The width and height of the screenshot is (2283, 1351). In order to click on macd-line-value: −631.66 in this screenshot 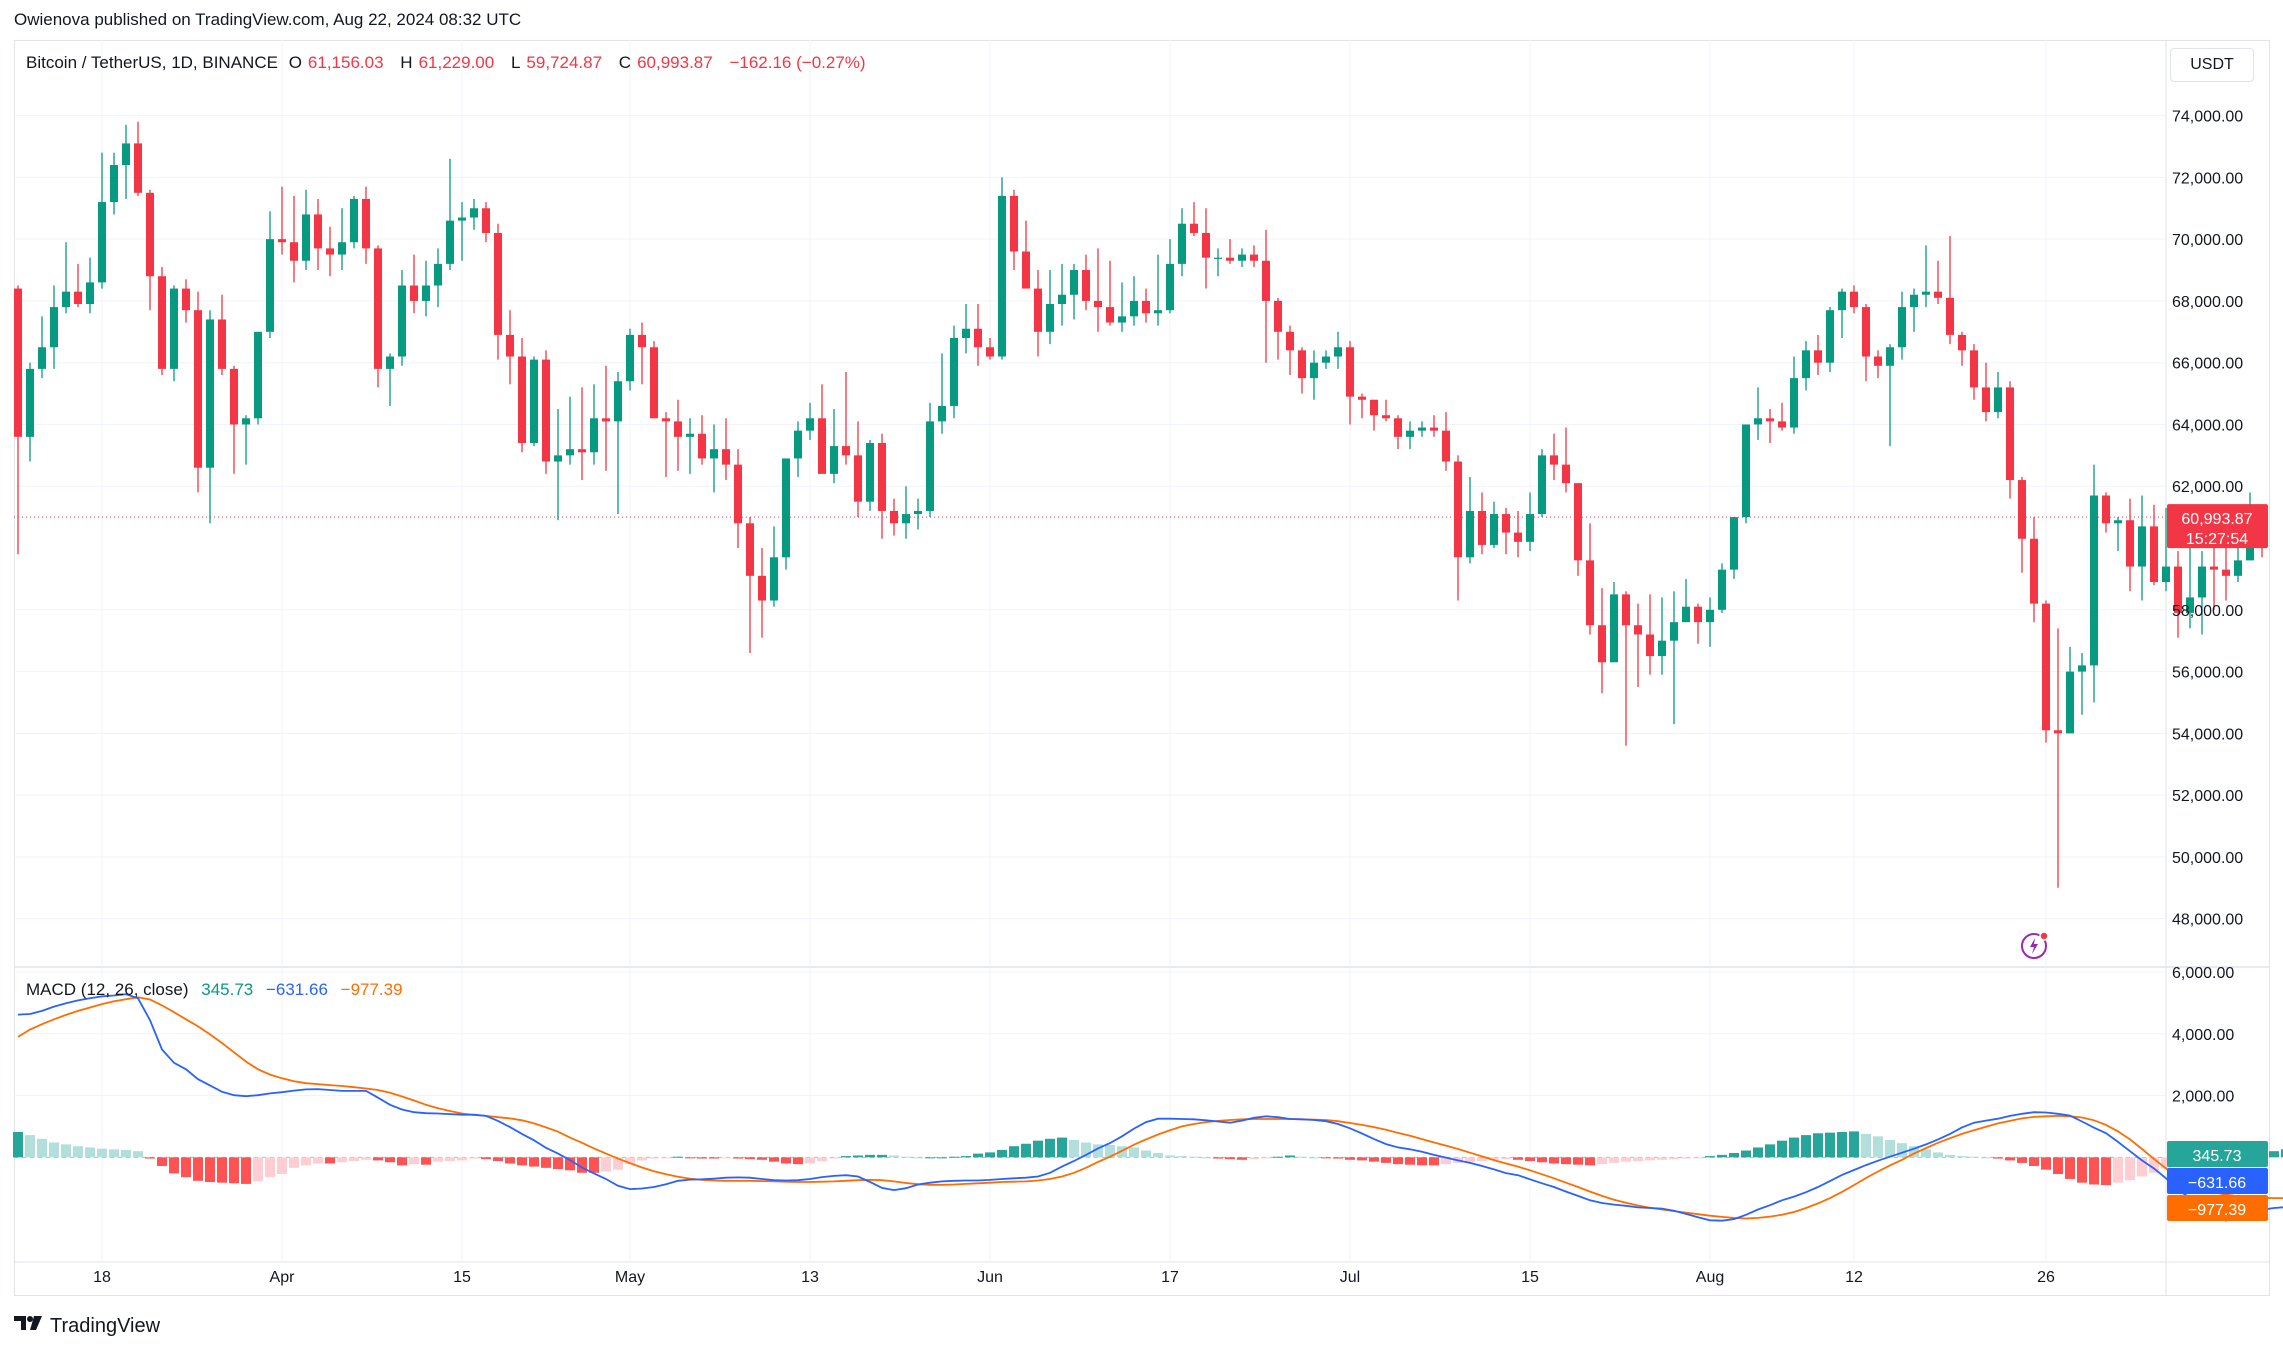, I will do `click(296, 989)`.